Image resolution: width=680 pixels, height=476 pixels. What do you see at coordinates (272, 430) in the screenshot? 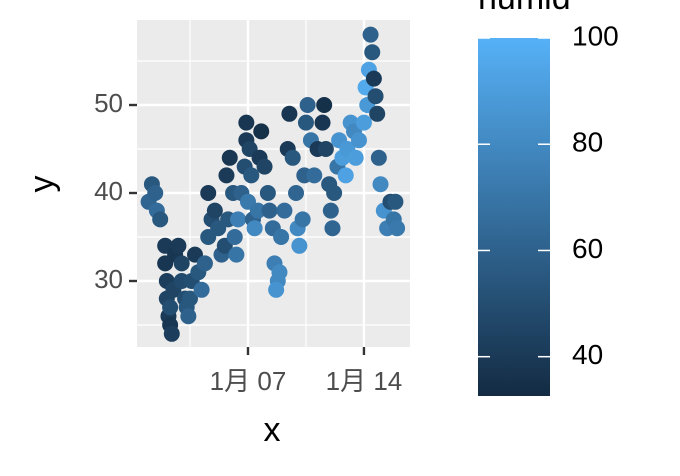
I see `x-axis-title: x` at bounding box center [272, 430].